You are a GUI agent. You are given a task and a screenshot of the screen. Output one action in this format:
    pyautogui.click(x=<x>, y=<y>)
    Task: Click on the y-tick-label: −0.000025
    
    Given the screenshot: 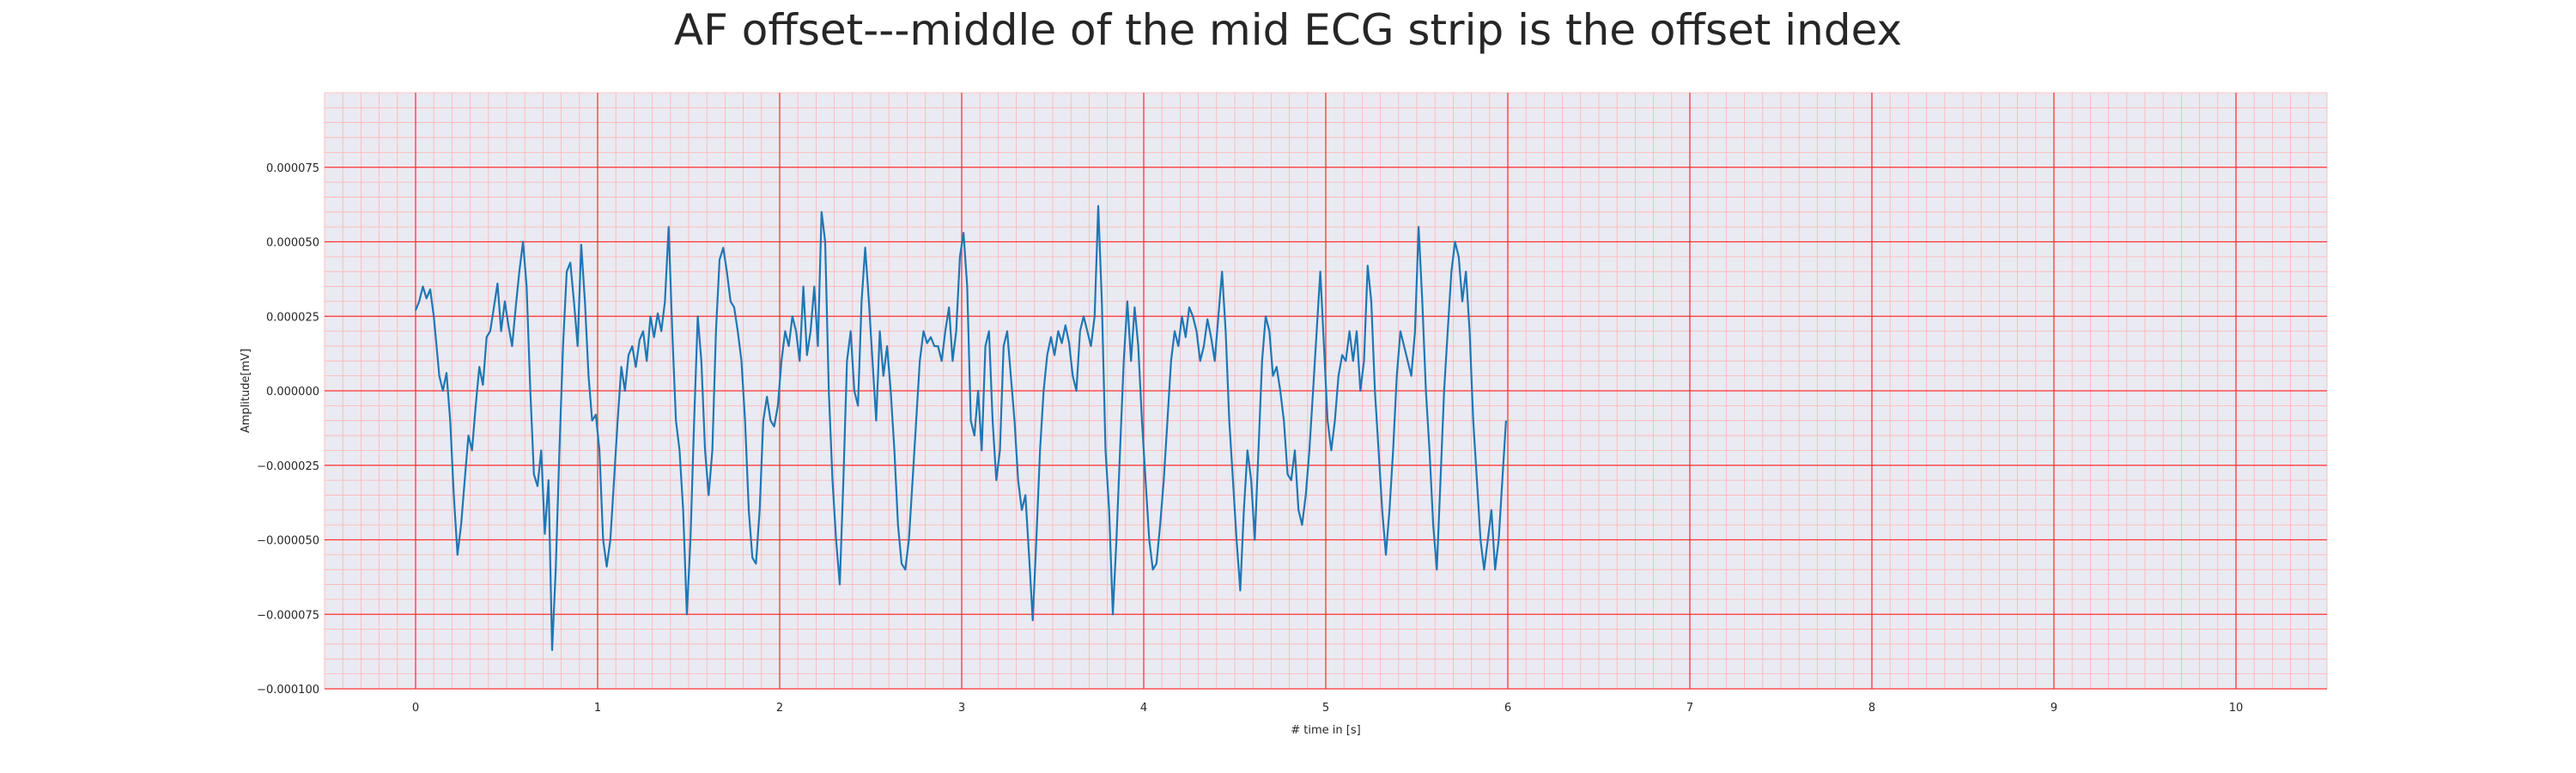 What is the action you would take?
    pyautogui.click(x=288, y=466)
    